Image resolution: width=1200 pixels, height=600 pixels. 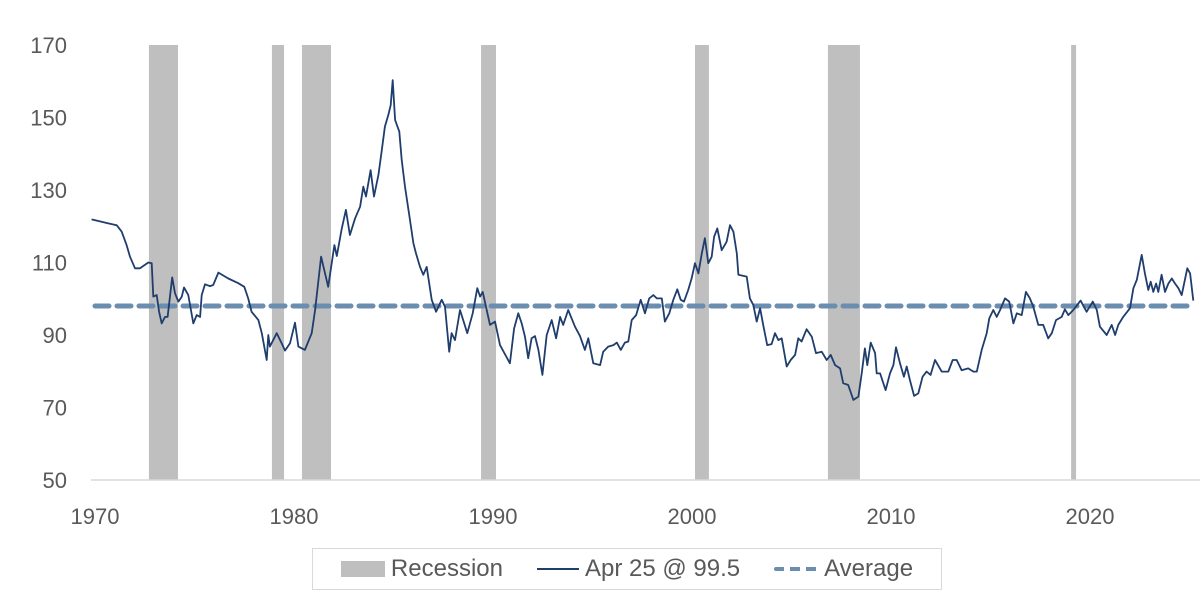 What do you see at coordinates (796, 569) in the screenshot?
I see `dashed-line-swatch-icon` at bounding box center [796, 569].